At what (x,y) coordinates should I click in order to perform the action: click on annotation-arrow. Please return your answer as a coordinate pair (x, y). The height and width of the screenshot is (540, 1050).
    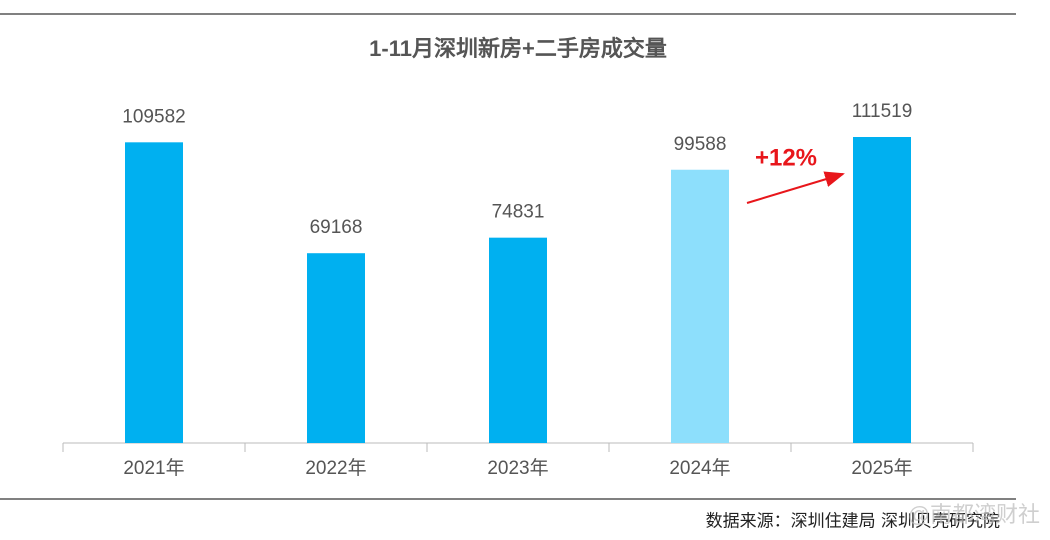
    Looking at the image, I should click on (795, 187).